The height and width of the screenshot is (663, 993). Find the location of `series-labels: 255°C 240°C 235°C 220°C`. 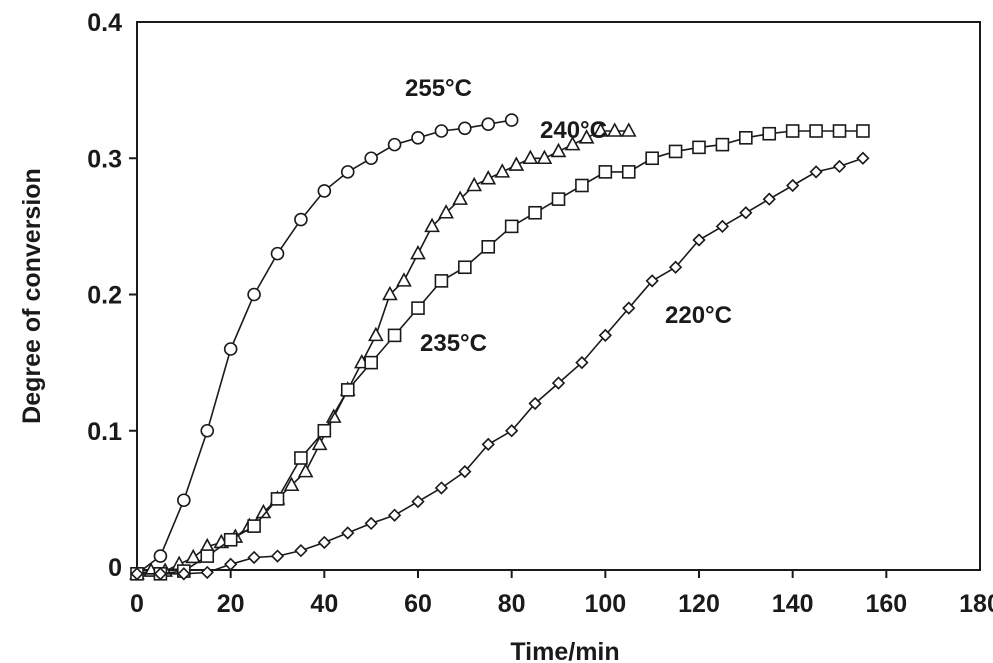

series-labels: 255°C 240°C 235°C 220°C is located at coordinates (568, 216).